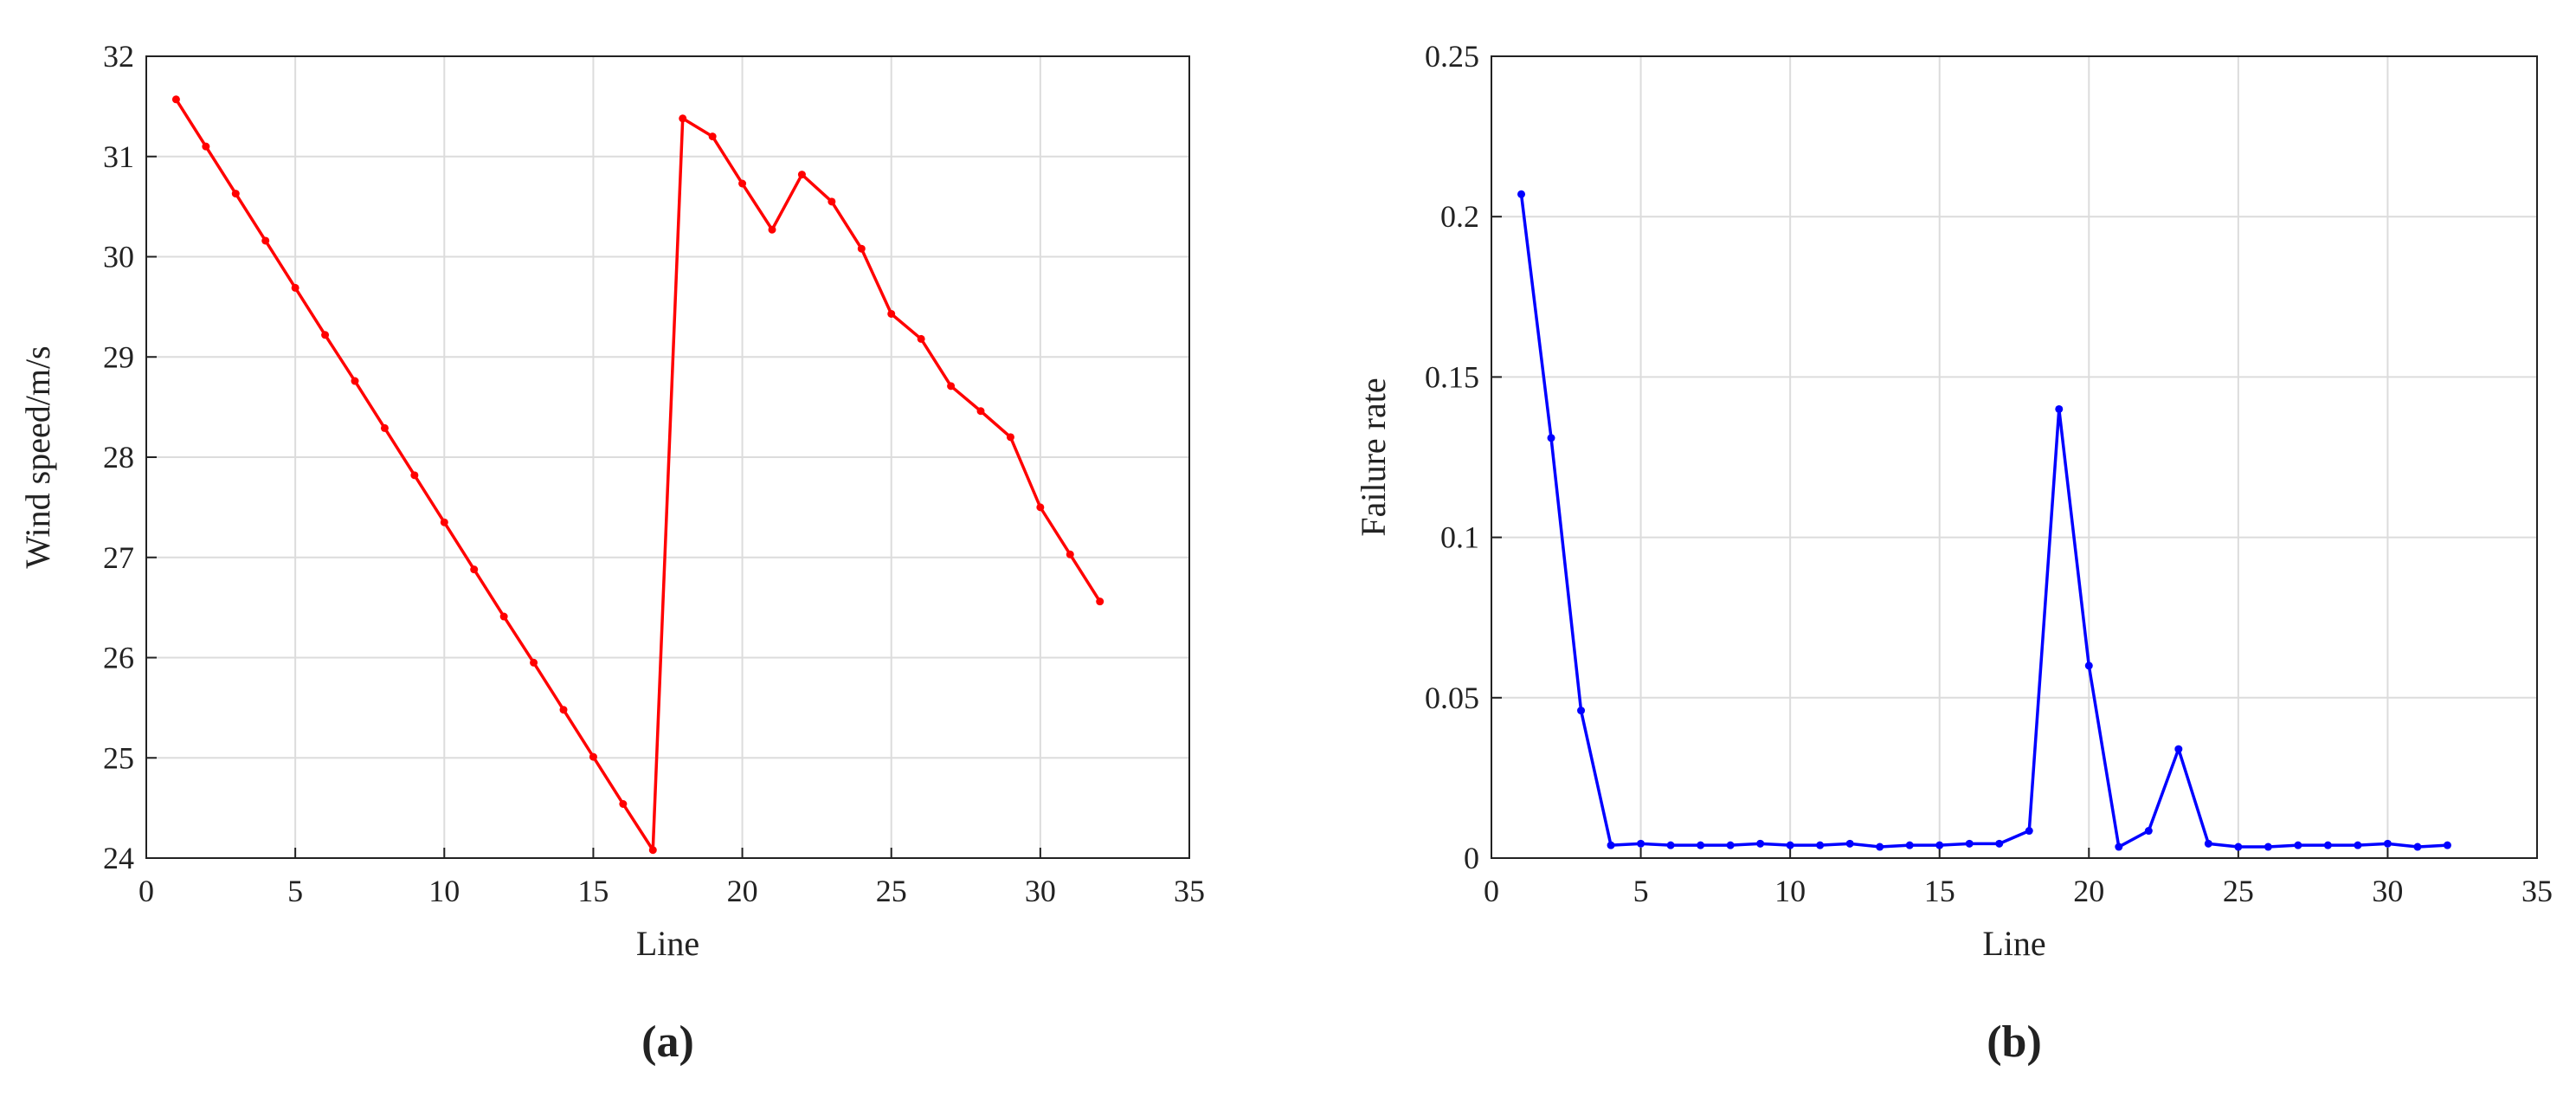 Image resolution: width=2576 pixels, height=1104 pixels. What do you see at coordinates (118, 156) in the screenshot?
I see `y-tick-label: 31` at bounding box center [118, 156].